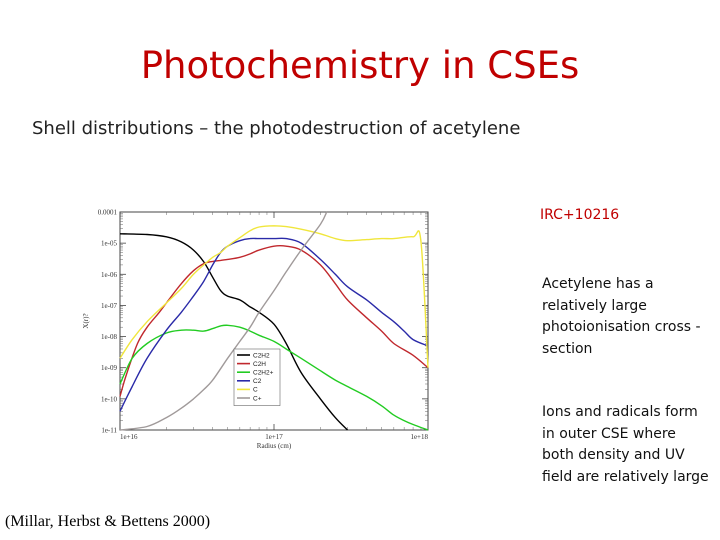 Image resolution: width=720 pixels, height=540 pixels. Describe the element at coordinates (86, 320) in the screenshot. I see `y-axis-title: X(r)?` at that location.